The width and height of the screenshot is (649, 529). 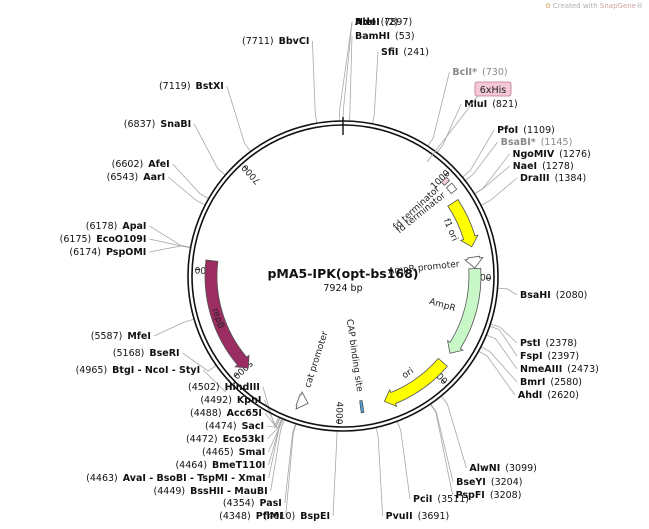 What do you see at coordinates (548, 343) in the screenshot?
I see `enzyme-psti: PstI (2378)` at bounding box center [548, 343].